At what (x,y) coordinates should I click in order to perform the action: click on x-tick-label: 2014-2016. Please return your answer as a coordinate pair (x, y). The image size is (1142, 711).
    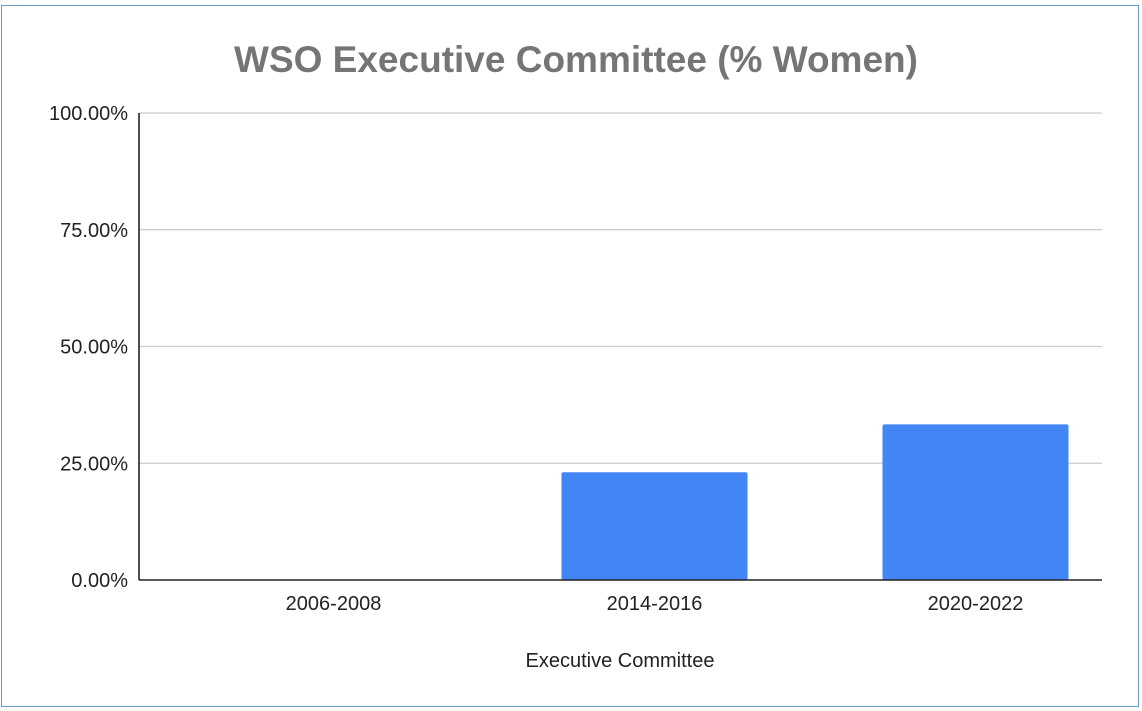
    Looking at the image, I should click on (655, 604).